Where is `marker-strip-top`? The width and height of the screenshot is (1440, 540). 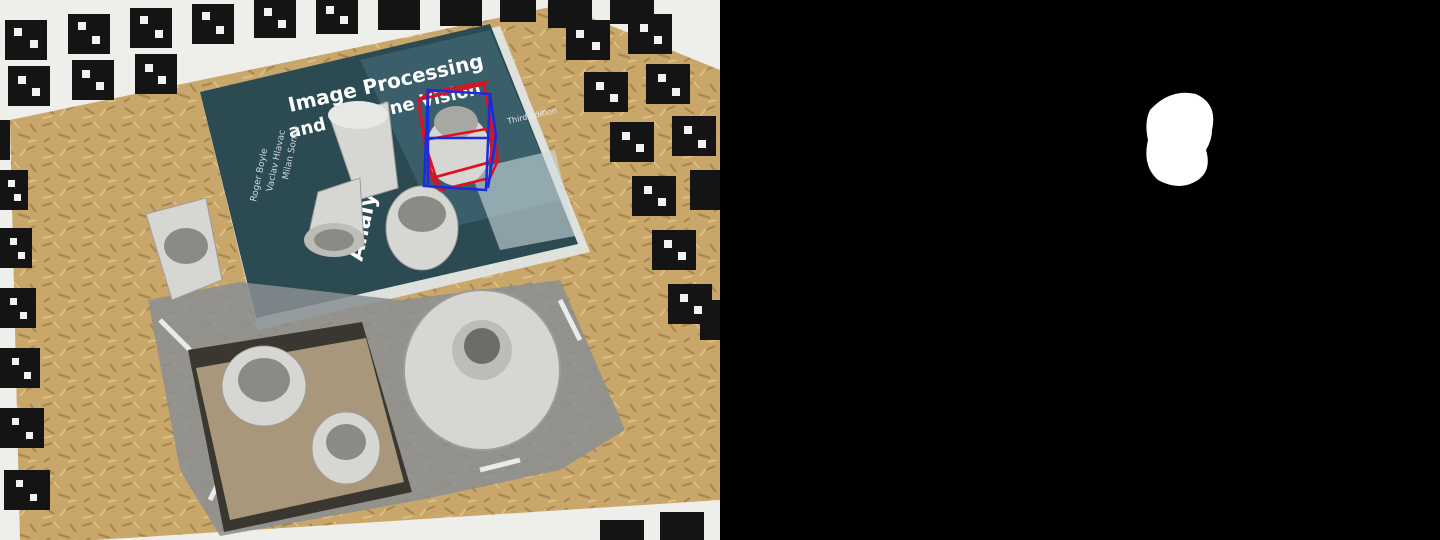
marker-strip-top is located at coordinates (270, 53).